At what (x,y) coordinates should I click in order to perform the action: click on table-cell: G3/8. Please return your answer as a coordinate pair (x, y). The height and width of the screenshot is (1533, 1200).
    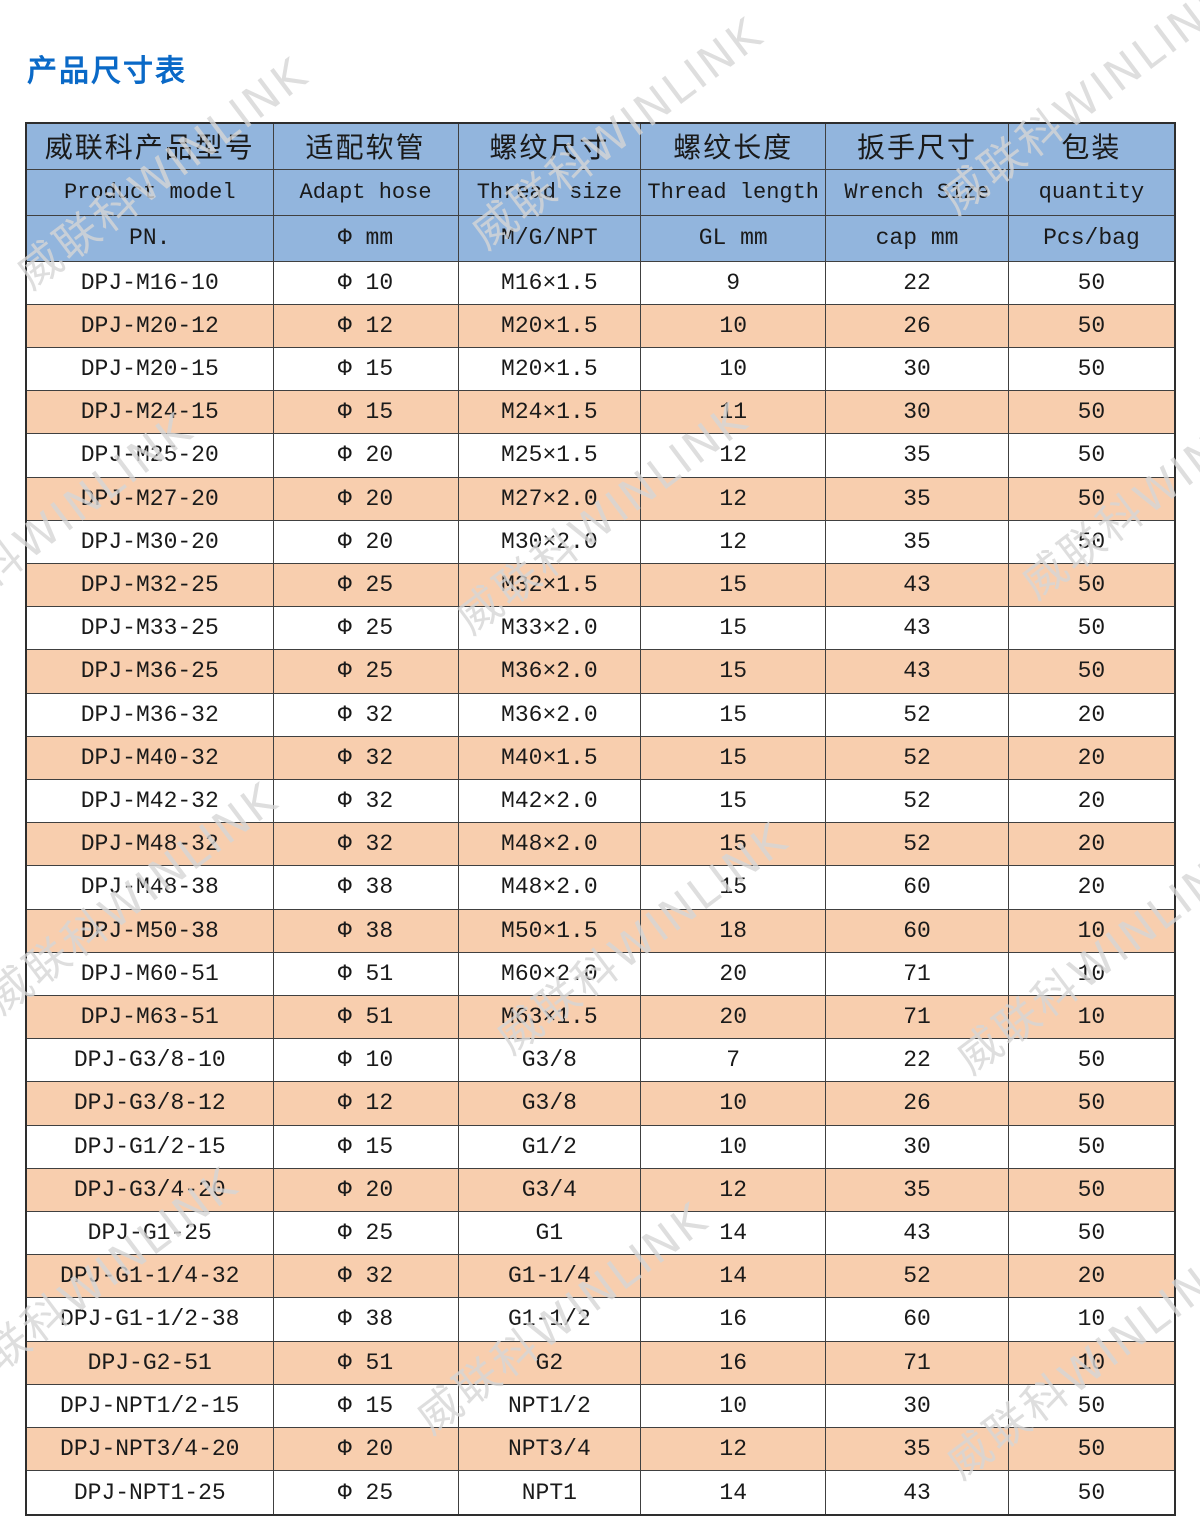
    Looking at the image, I should click on (549, 1103).